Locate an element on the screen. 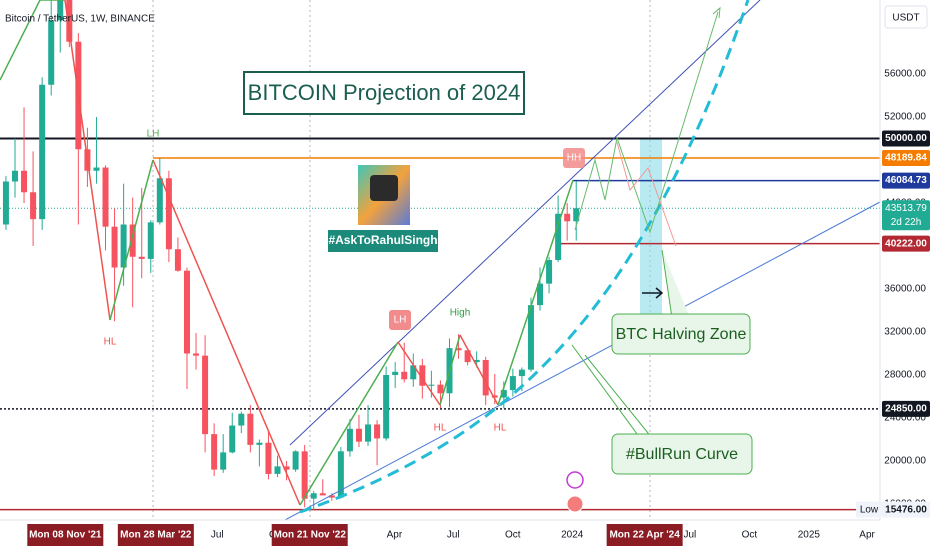 This screenshot has height=550, width=932. x-tick-label: 2024 is located at coordinates (572, 535).